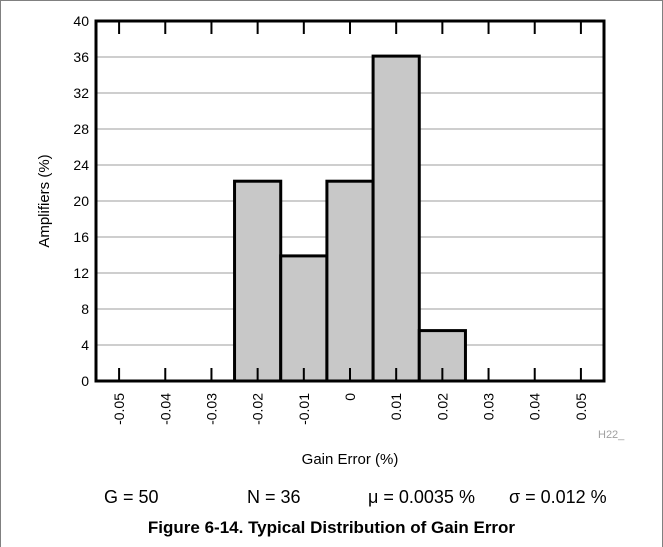  Describe the element at coordinates (304, 409) in the screenshot. I see `x-tick-label: -0.01` at that location.